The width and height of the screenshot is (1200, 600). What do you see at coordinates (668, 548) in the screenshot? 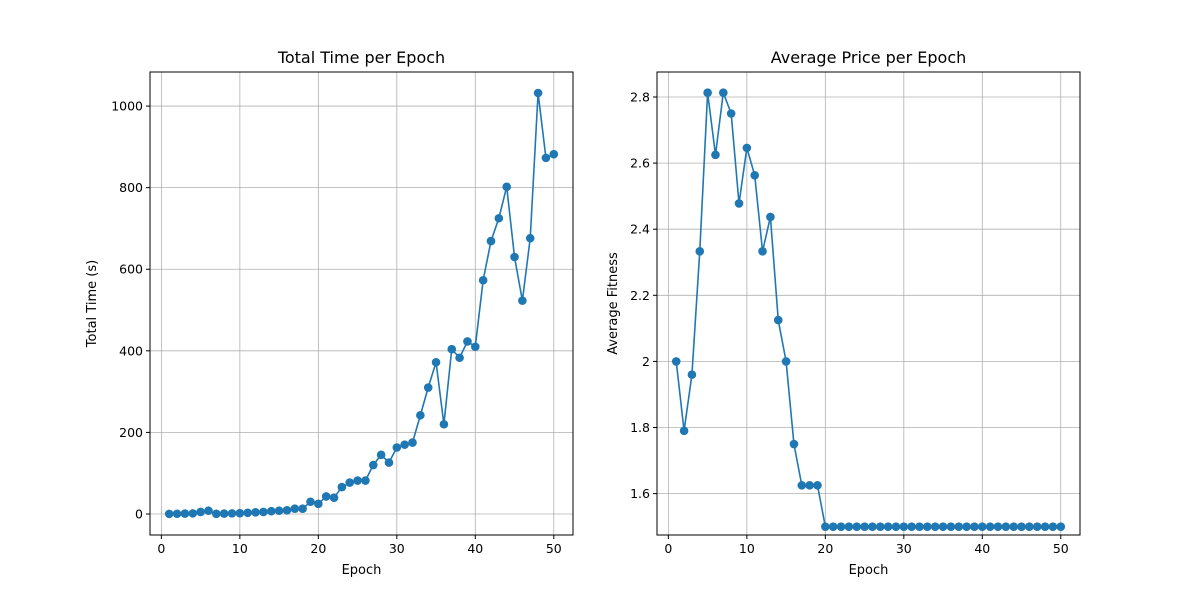
I see `x-tick-label: 0` at bounding box center [668, 548].